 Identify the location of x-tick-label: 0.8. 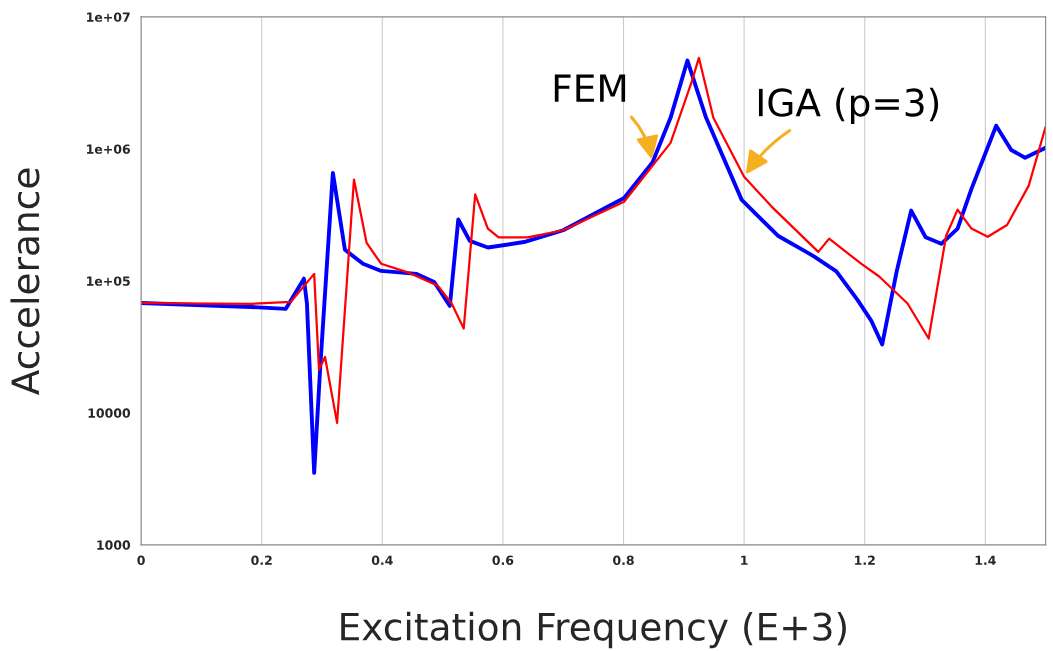
(623, 560).